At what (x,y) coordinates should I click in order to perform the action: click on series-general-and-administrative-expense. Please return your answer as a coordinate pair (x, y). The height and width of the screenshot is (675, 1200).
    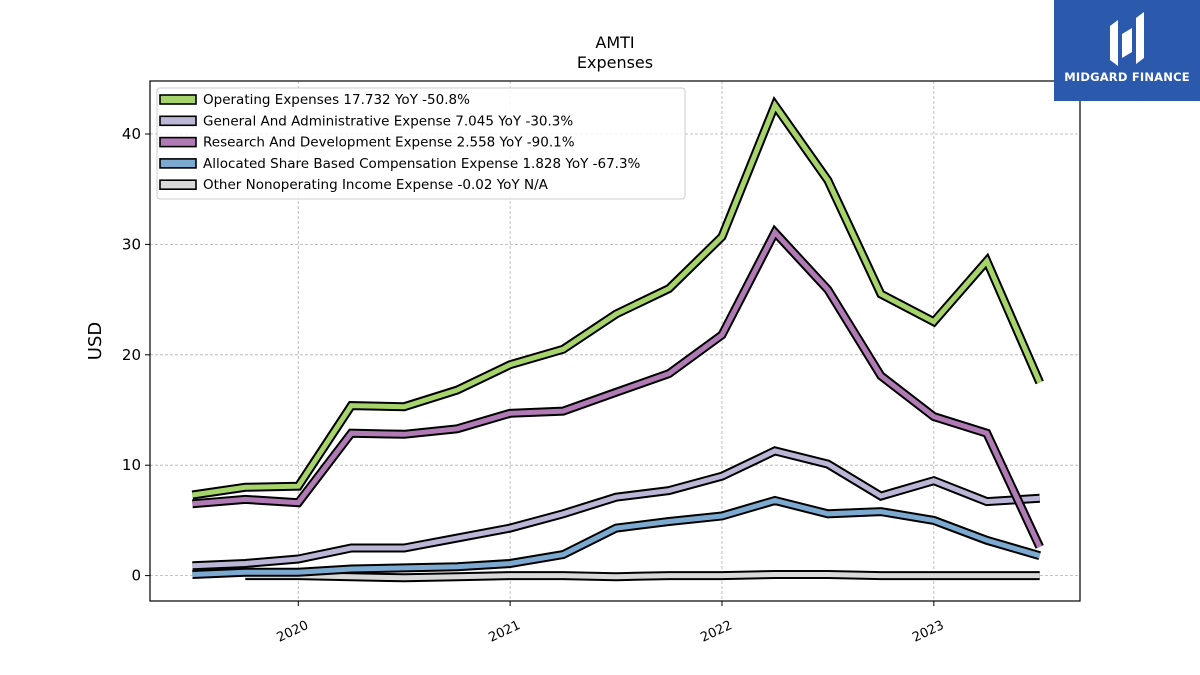
    Looking at the image, I should click on (616, 508).